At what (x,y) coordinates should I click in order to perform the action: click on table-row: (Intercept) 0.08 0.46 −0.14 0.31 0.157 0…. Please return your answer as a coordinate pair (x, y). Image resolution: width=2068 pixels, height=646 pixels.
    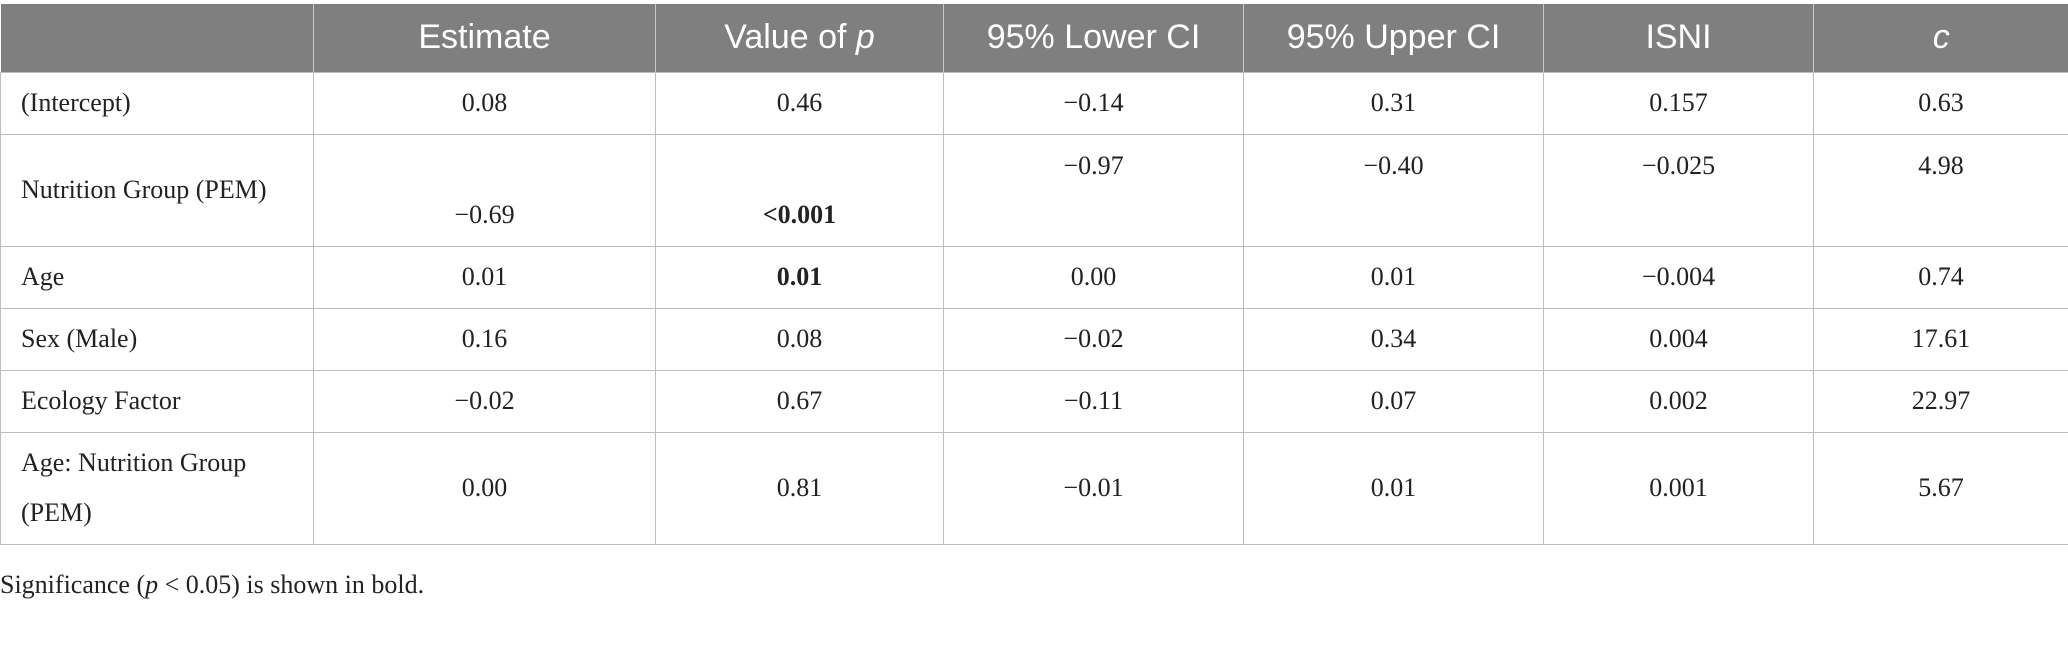
    Looking at the image, I should click on (1034, 103).